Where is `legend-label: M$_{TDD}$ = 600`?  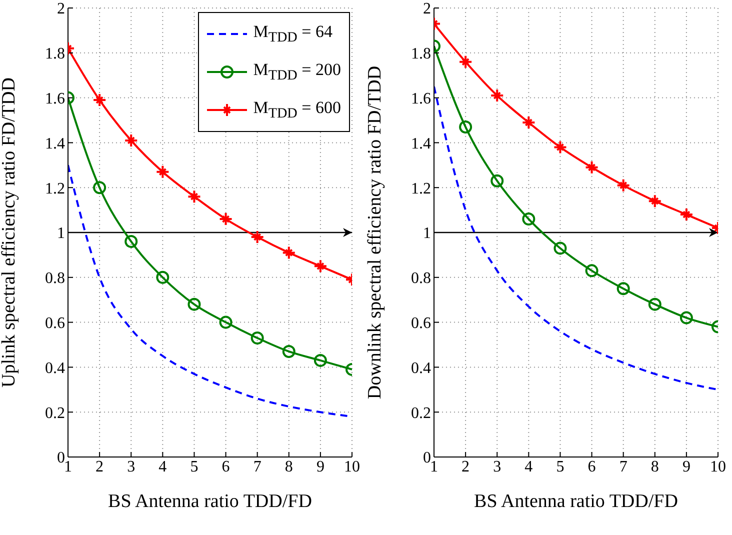 legend-label: M$_{TDD}$ = 600 is located at coordinates (297, 110).